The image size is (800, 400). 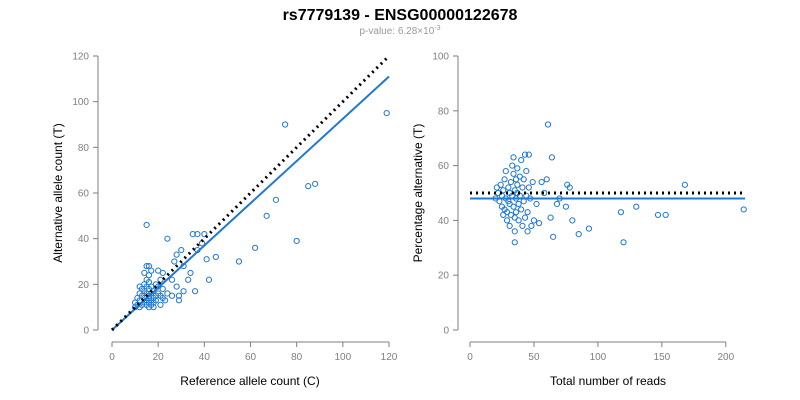 What do you see at coordinates (400, 15) in the screenshot?
I see `chart-title: rs7779139 - ENSG00000122678` at bounding box center [400, 15].